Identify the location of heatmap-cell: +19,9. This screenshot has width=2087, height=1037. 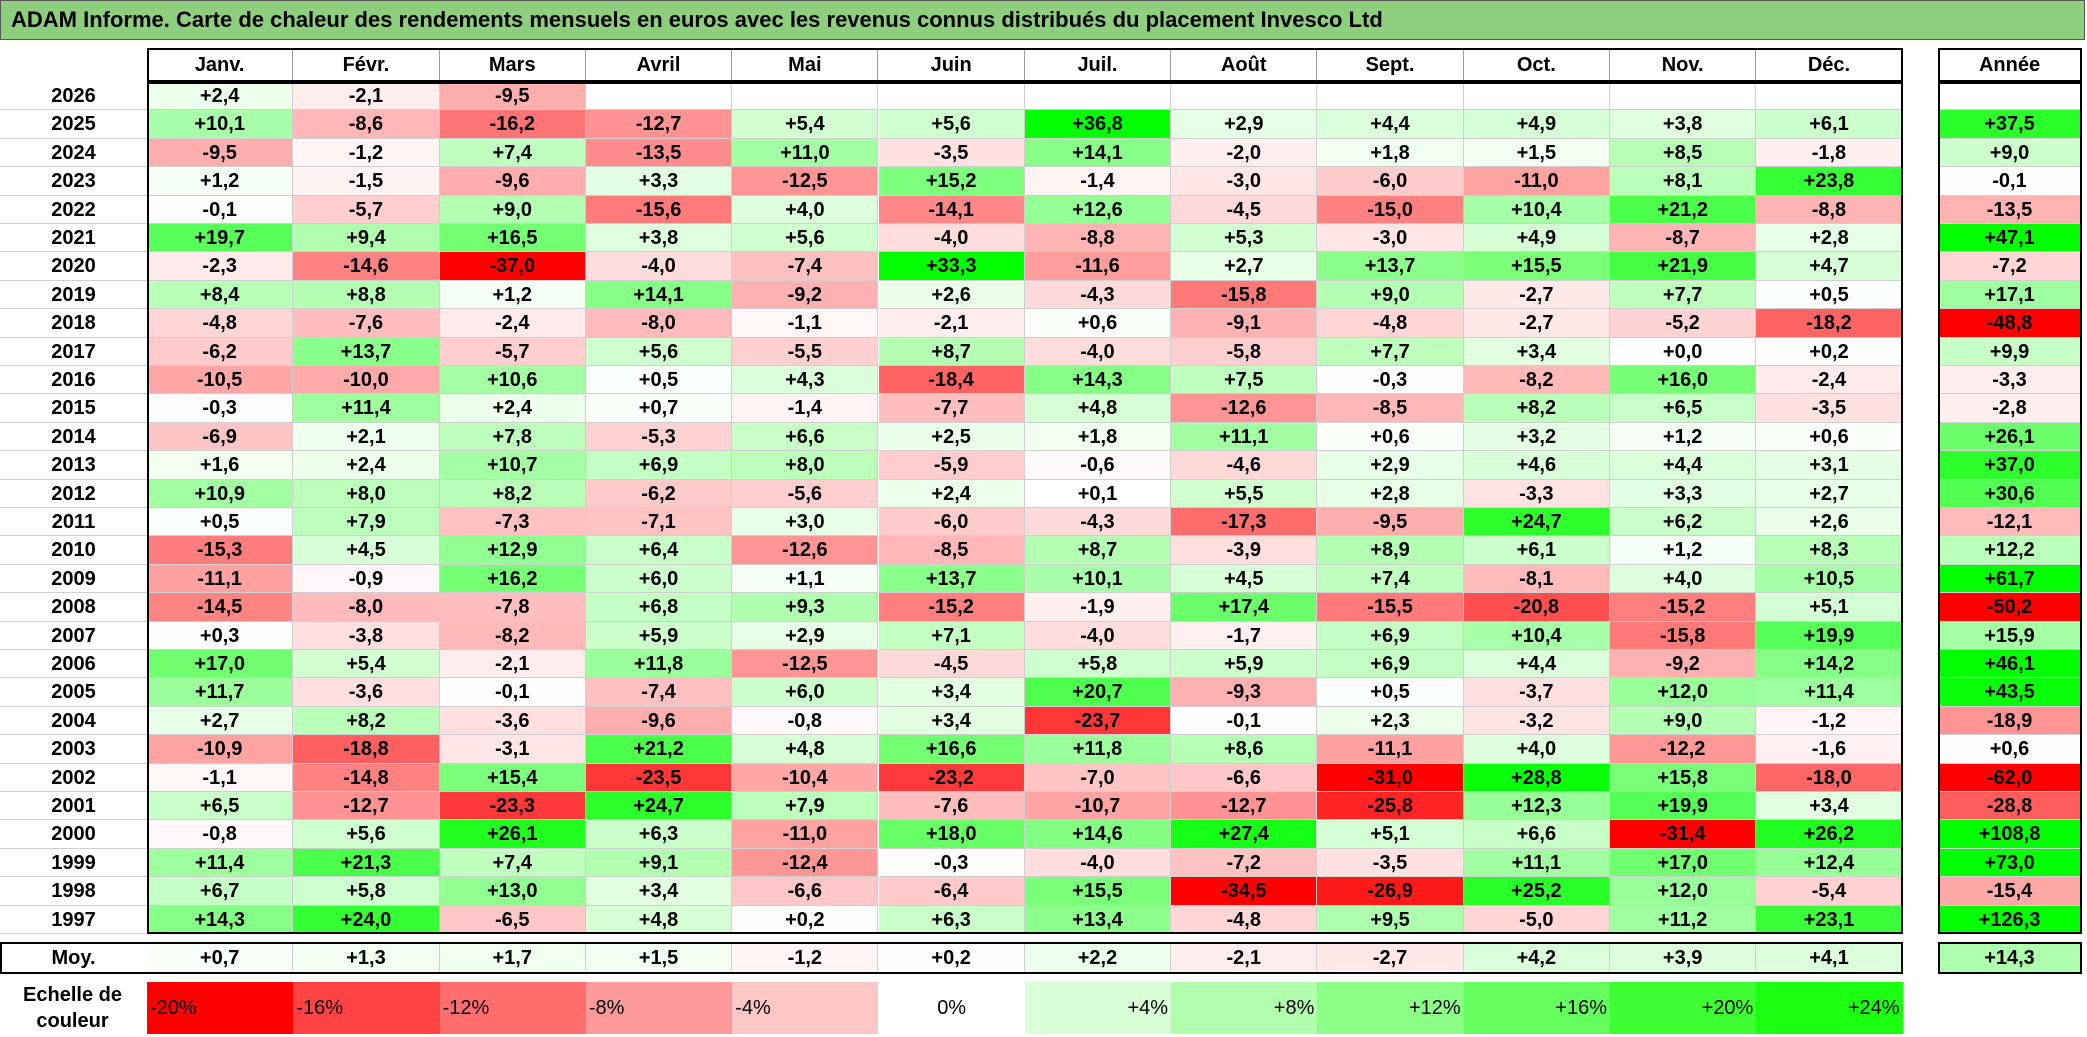
(1829, 635).